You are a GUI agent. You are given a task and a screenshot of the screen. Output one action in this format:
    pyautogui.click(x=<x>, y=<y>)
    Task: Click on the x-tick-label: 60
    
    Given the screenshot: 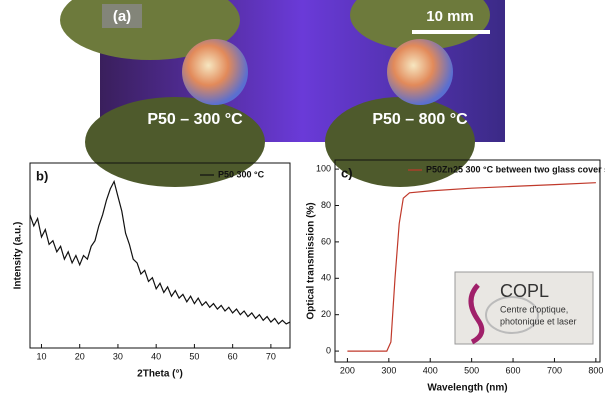 What is the action you would take?
    pyautogui.click(x=233, y=356)
    